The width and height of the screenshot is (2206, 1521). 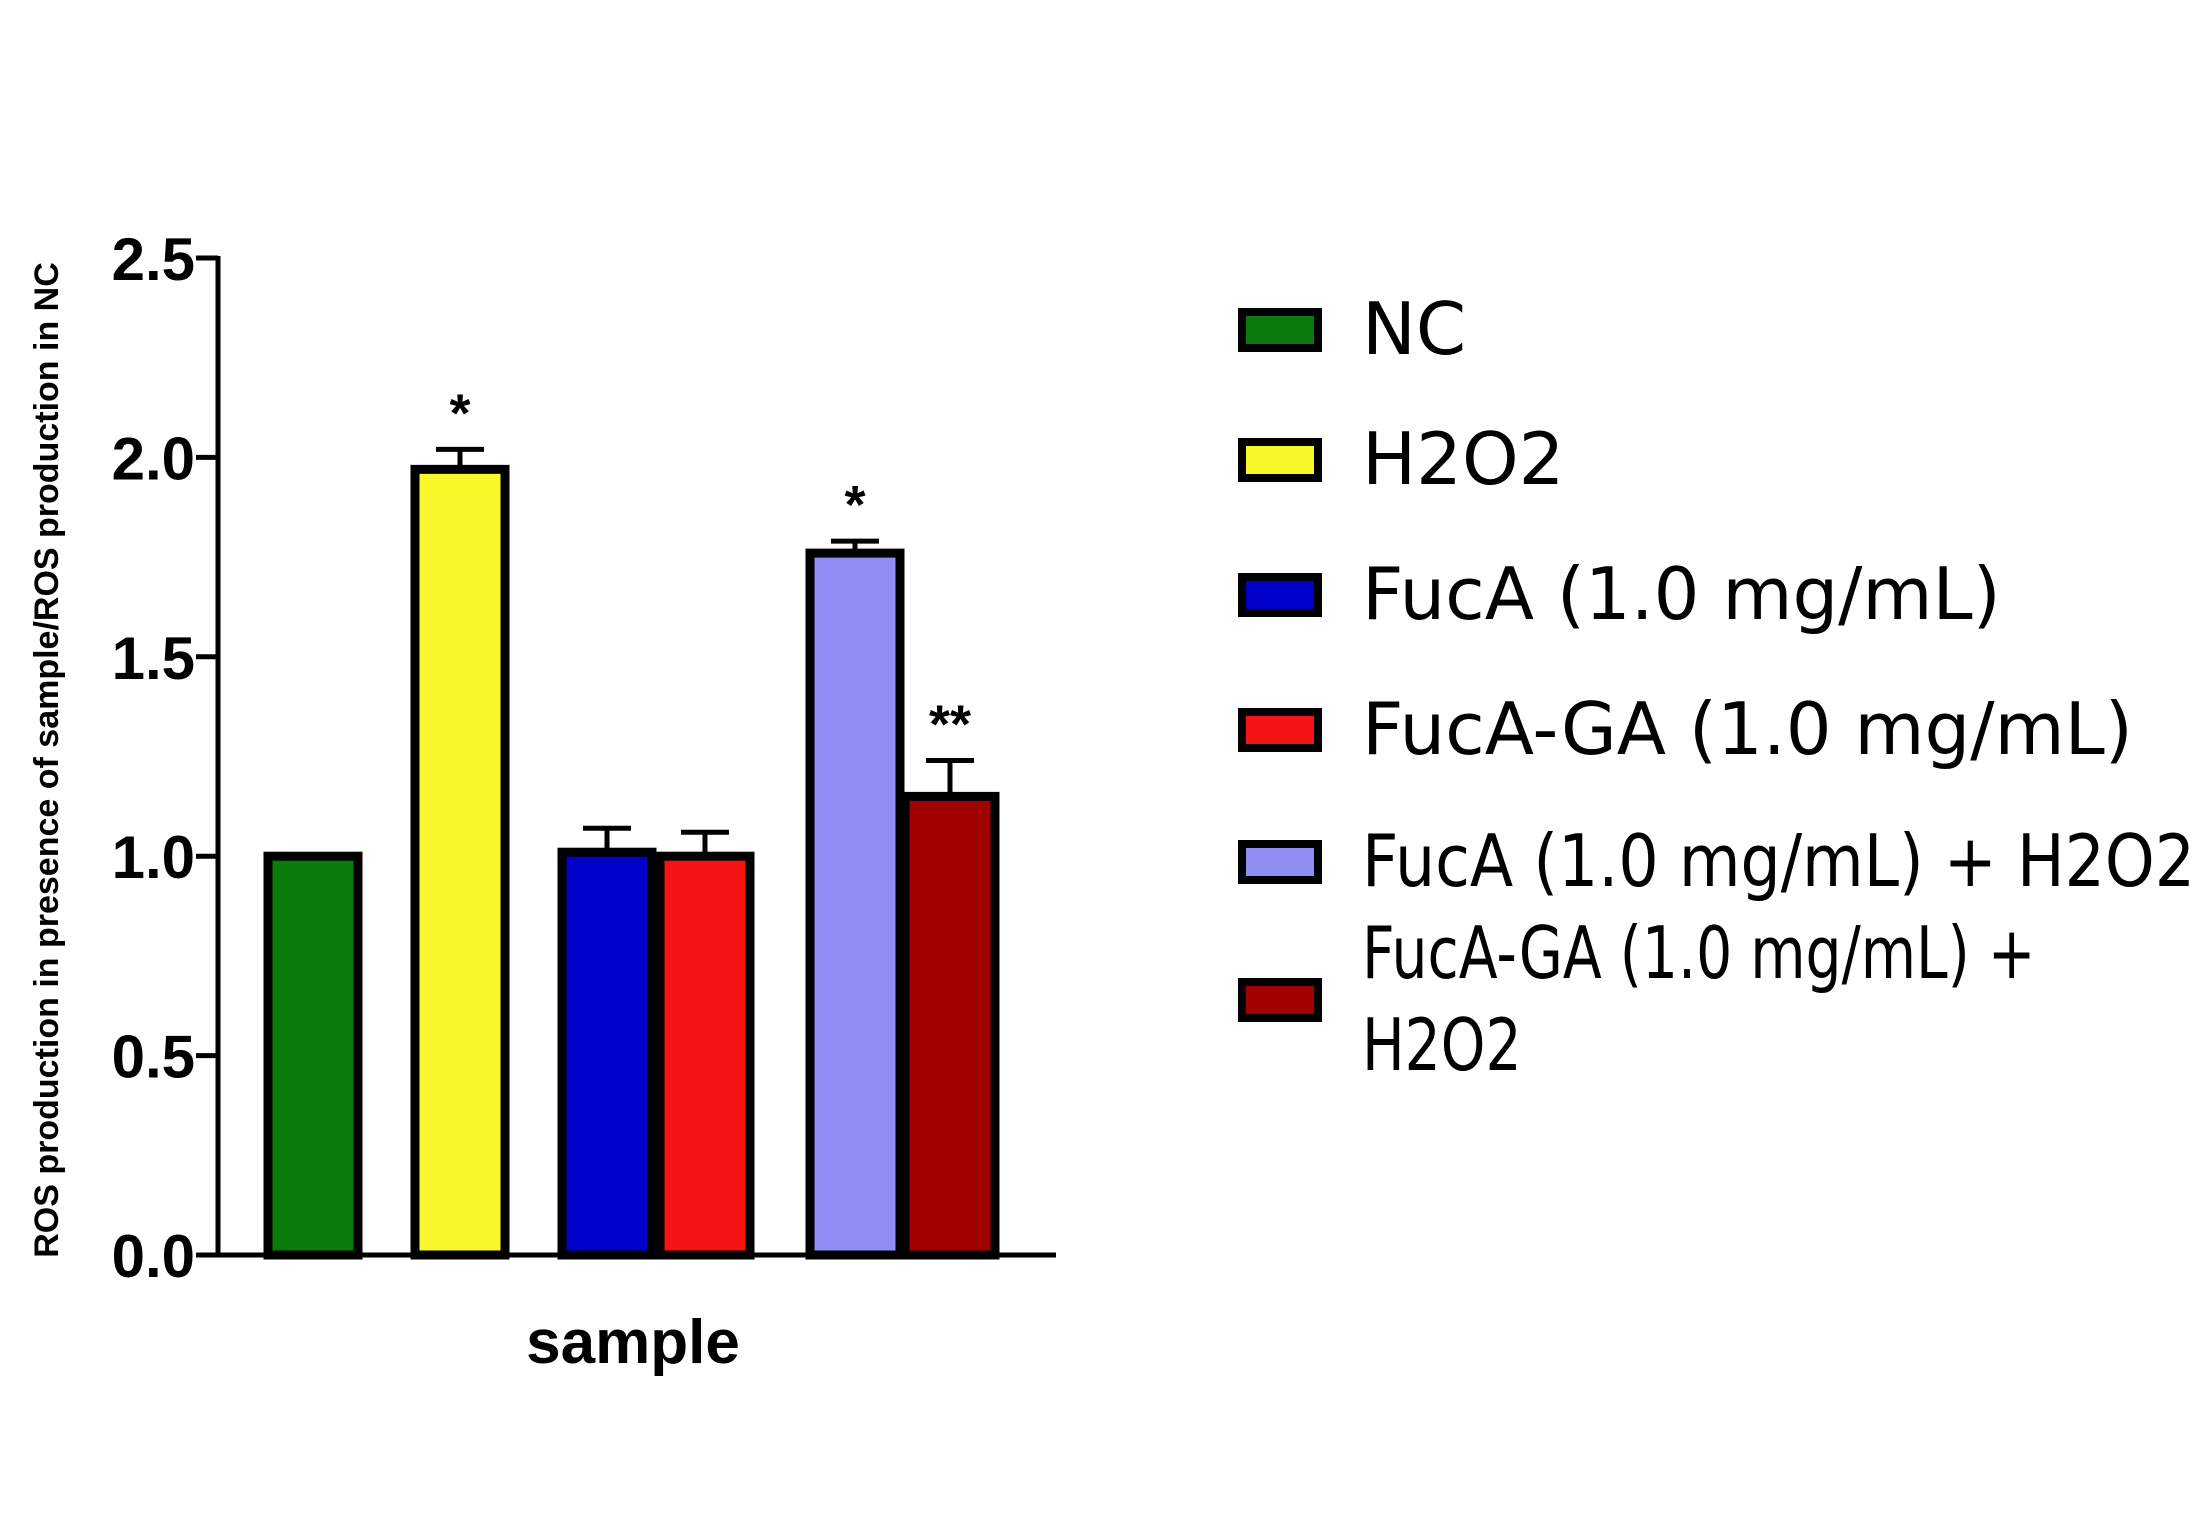 What do you see at coordinates (1414, 329) in the screenshot?
I see `legend-label: NC` at bounding box center [1414, 329].